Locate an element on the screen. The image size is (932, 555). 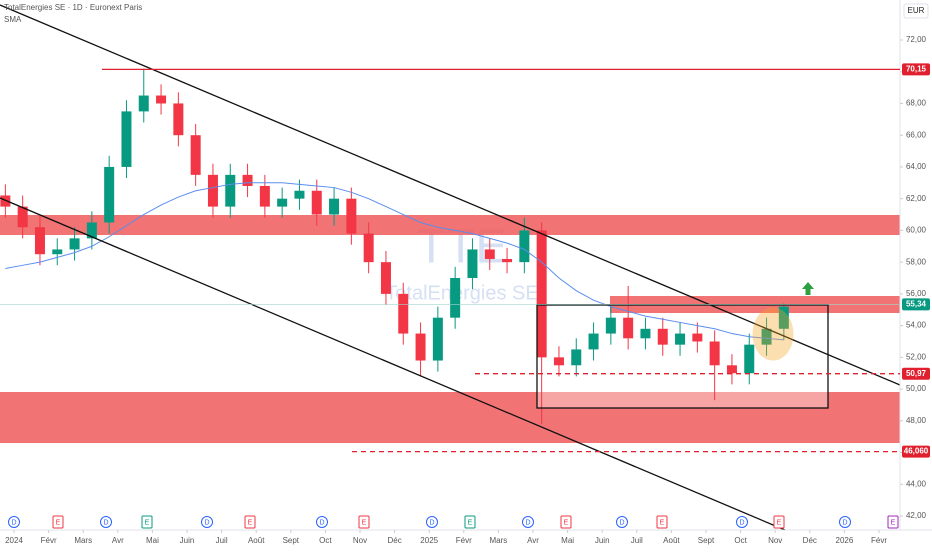
price-tag-label: 70,15 is located at coordinates (916, 68).